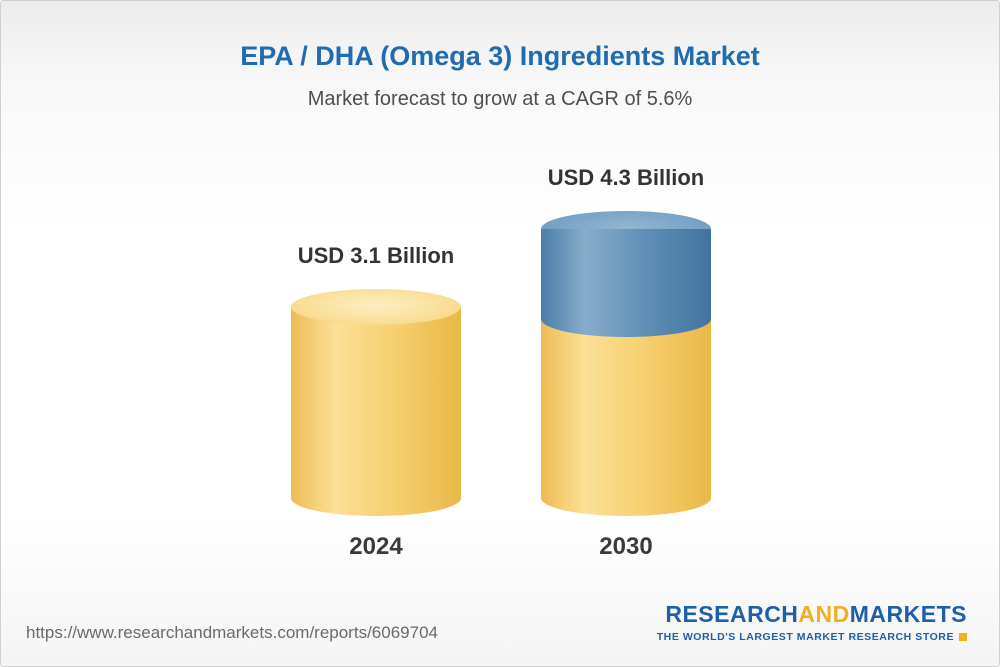  I want to click on bar-2030-cylinder, so click(626, 363).